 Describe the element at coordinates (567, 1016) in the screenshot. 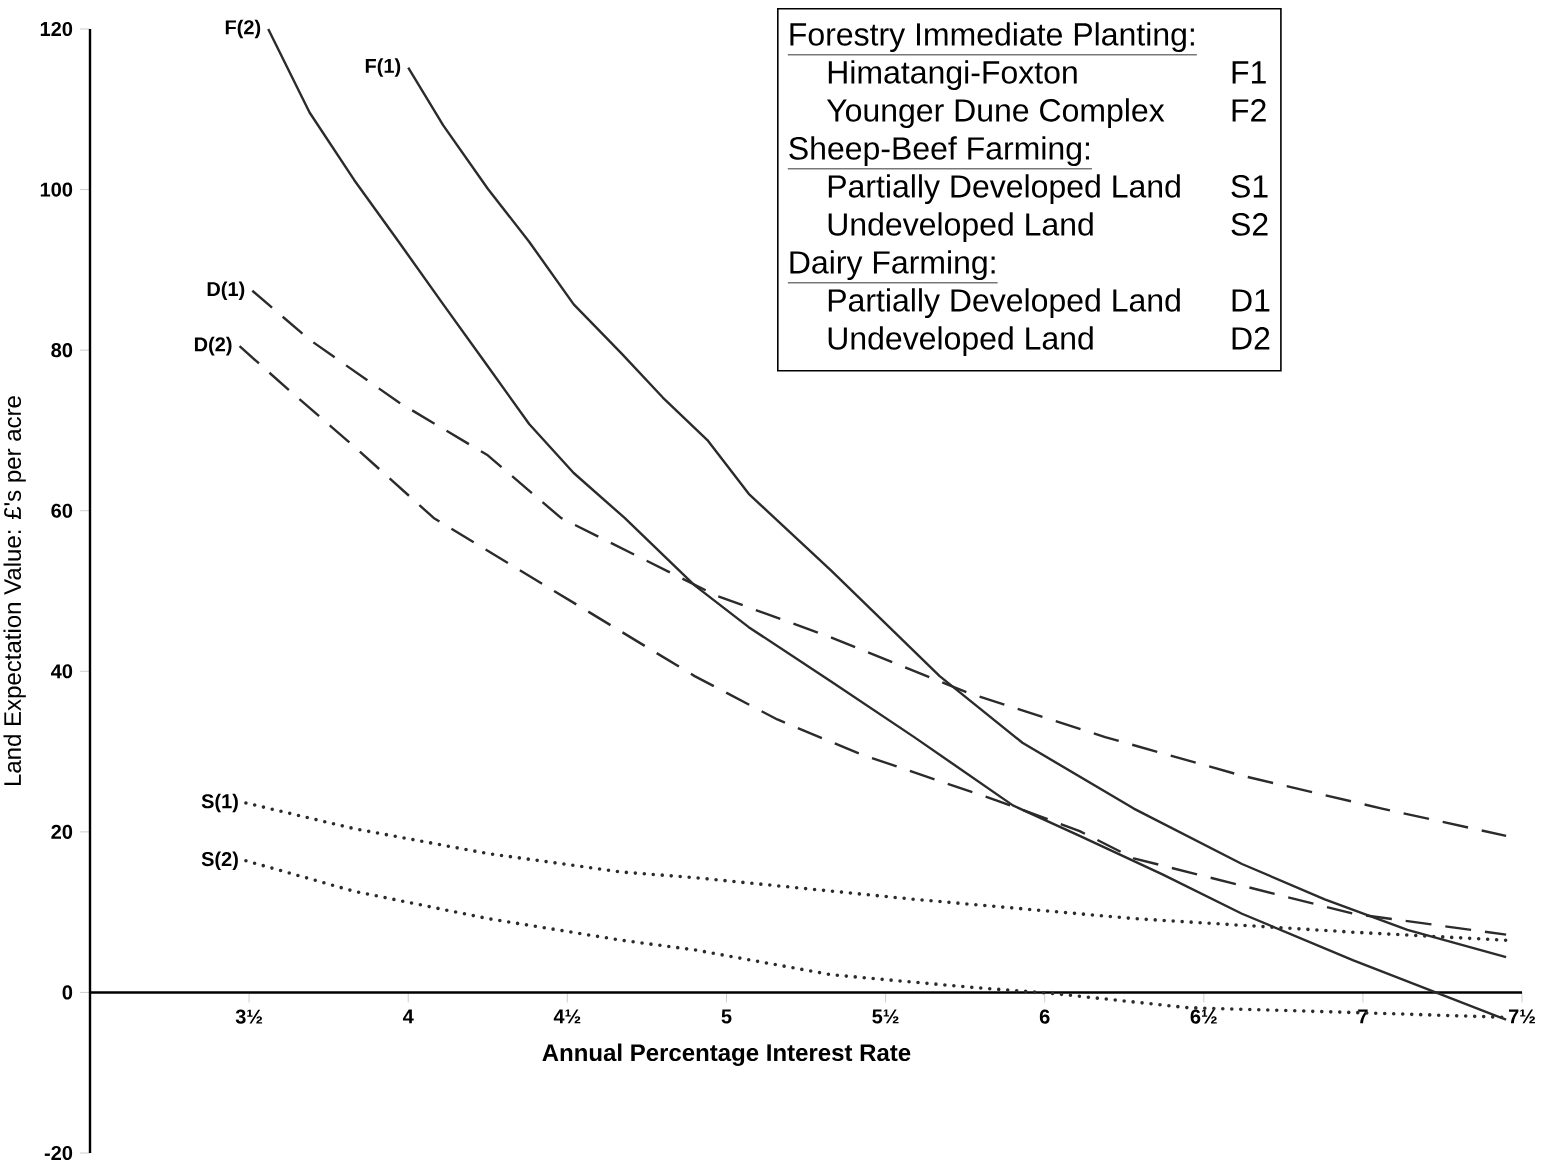

I see `x-tick-label: 4½` at that location.